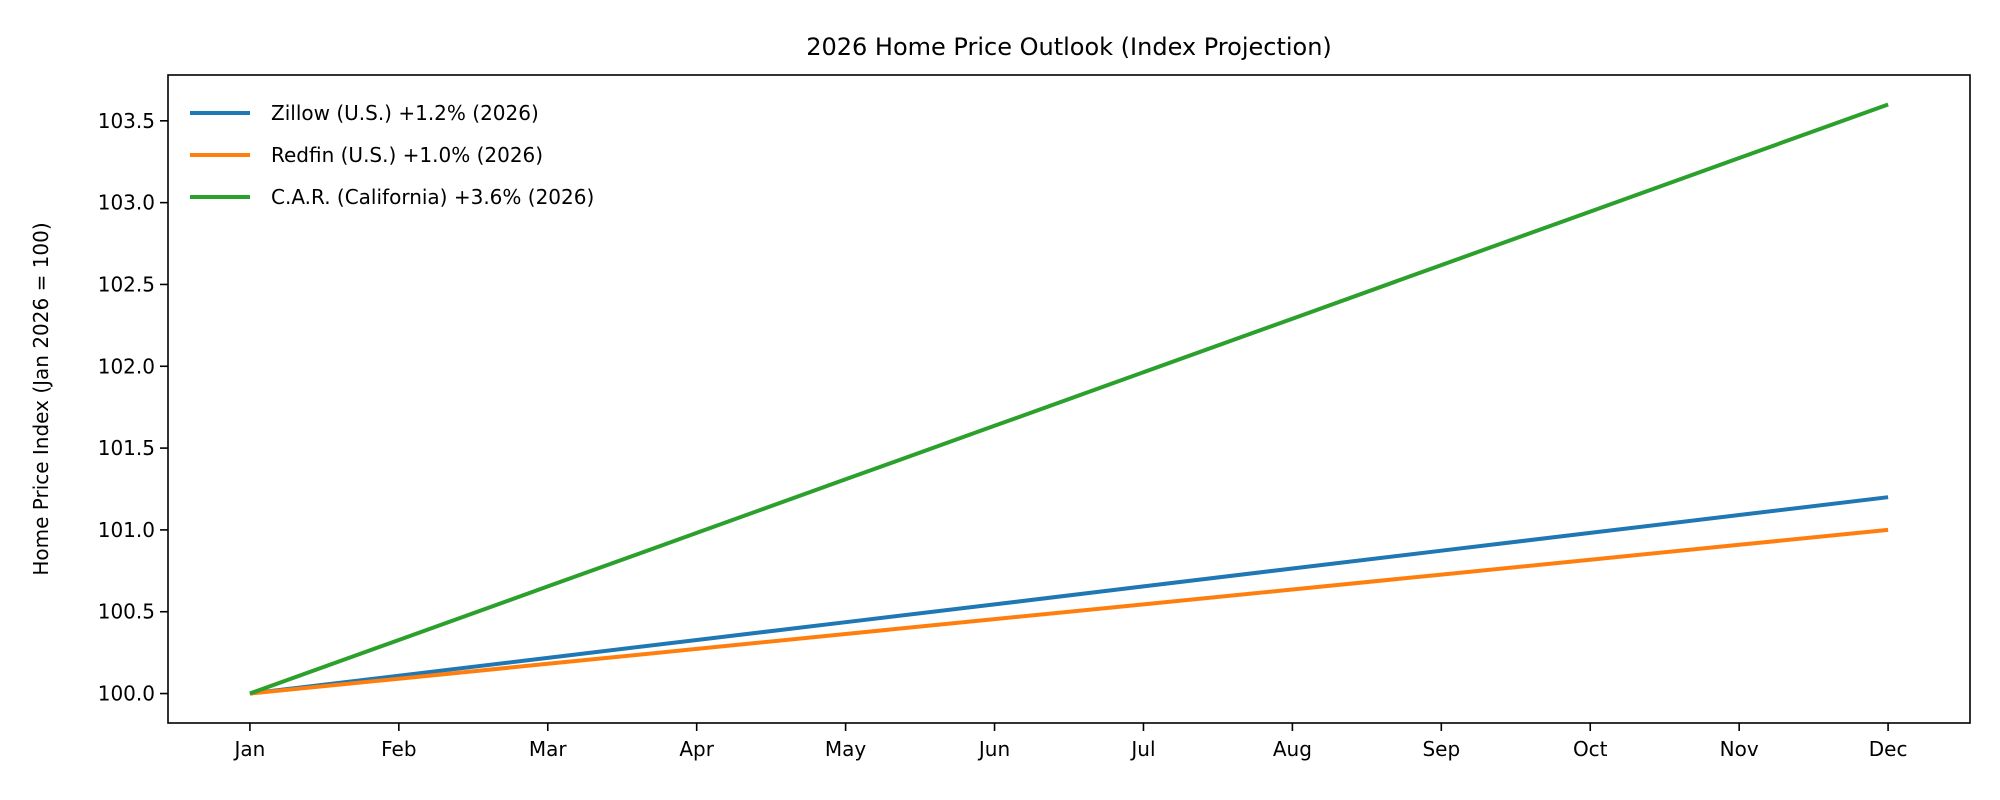  Describe the element at coordinates (1590, 749) in the screenshot. I see `x-tick-label: Oct` at that location.